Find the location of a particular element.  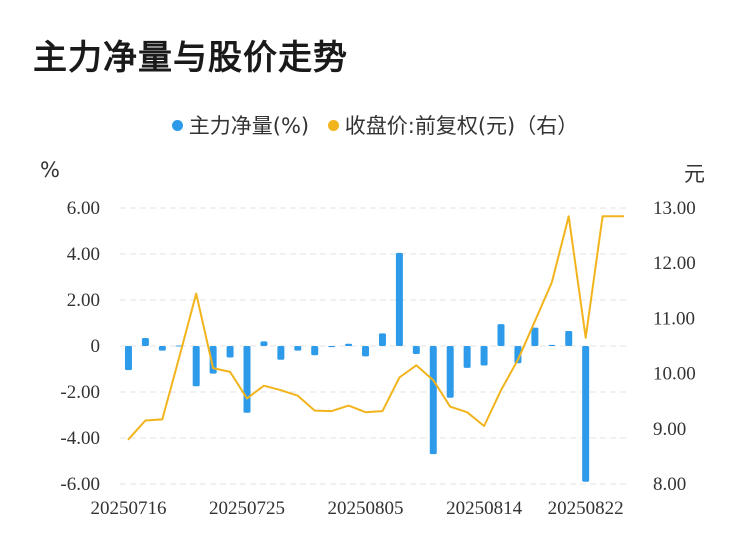

left-axis-unit: % is located at coordinates (50, 170).